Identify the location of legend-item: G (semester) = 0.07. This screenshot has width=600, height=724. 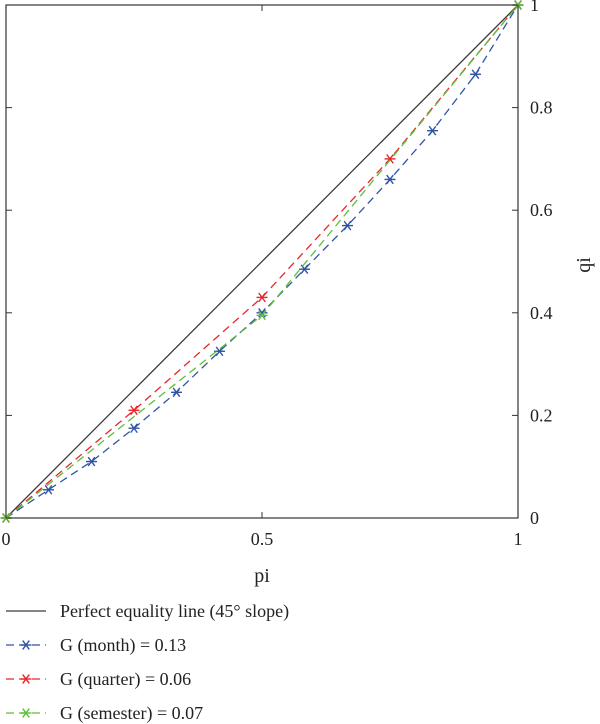
(104, 713).